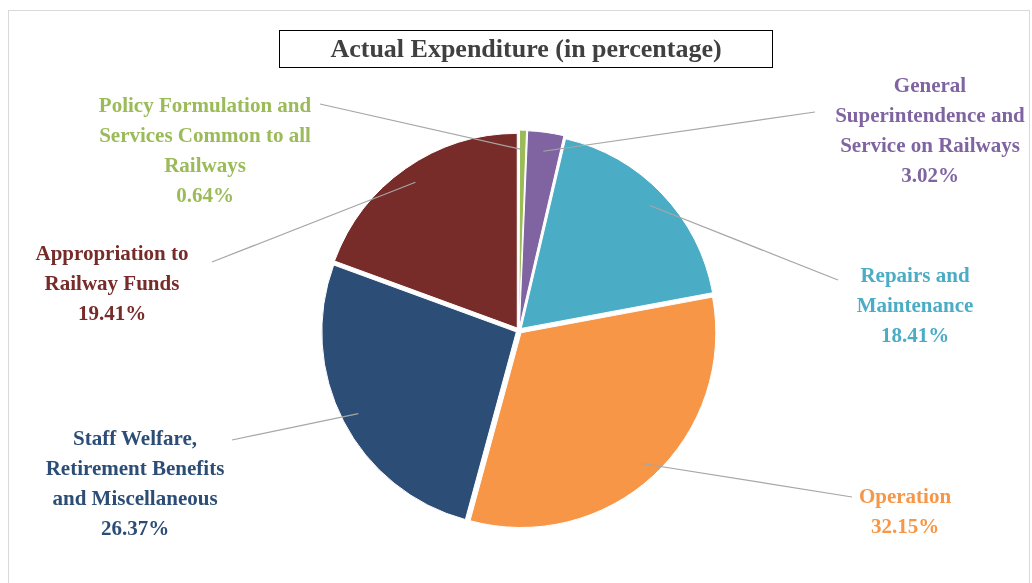 The width and height of the screenshot is (1032, 583). Describe the element at coordinates (915, 290) in the screenshot. I see `slice-label: Repairs and Maintenance` at that location.